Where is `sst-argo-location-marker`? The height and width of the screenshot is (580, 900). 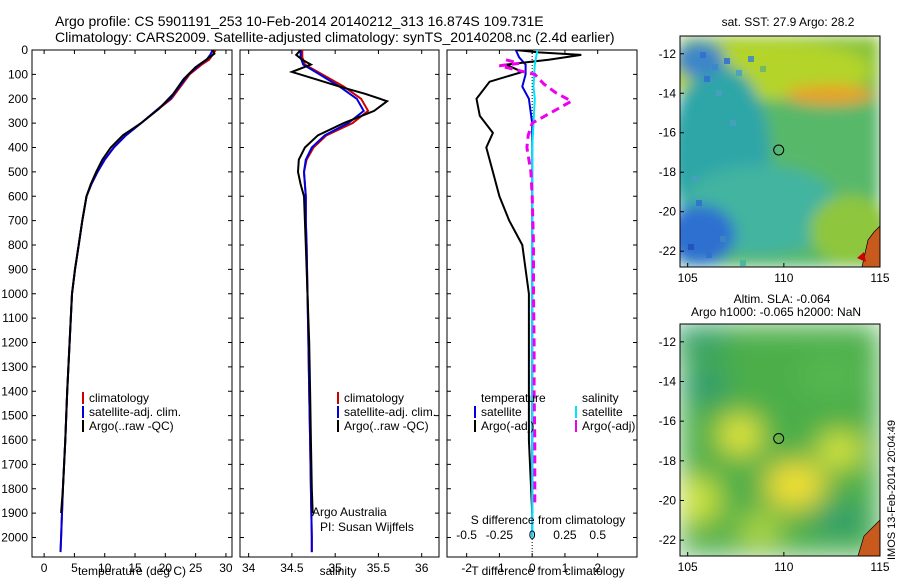 sst-argo-location-marker is located at coordinates (779, 150).